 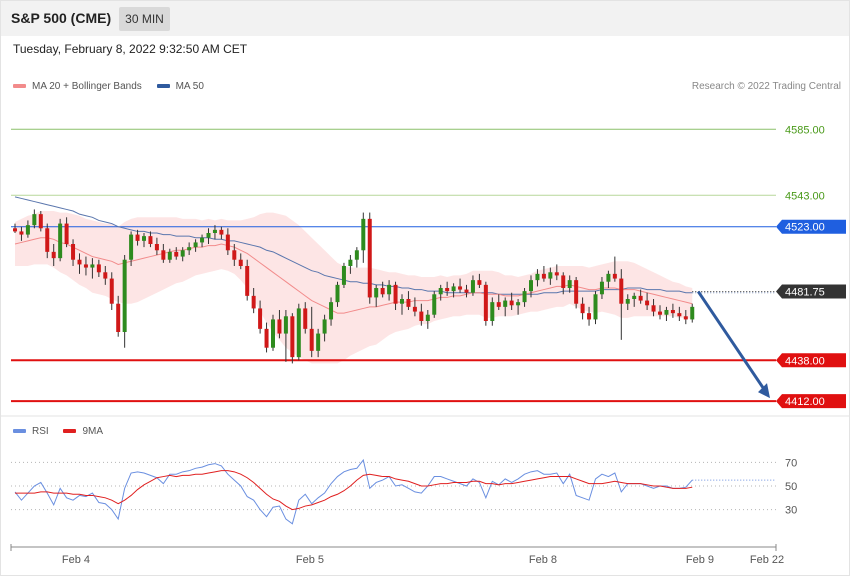 I want to click on time-axis-label-2: Feb 8, so click(x=543, y=560).